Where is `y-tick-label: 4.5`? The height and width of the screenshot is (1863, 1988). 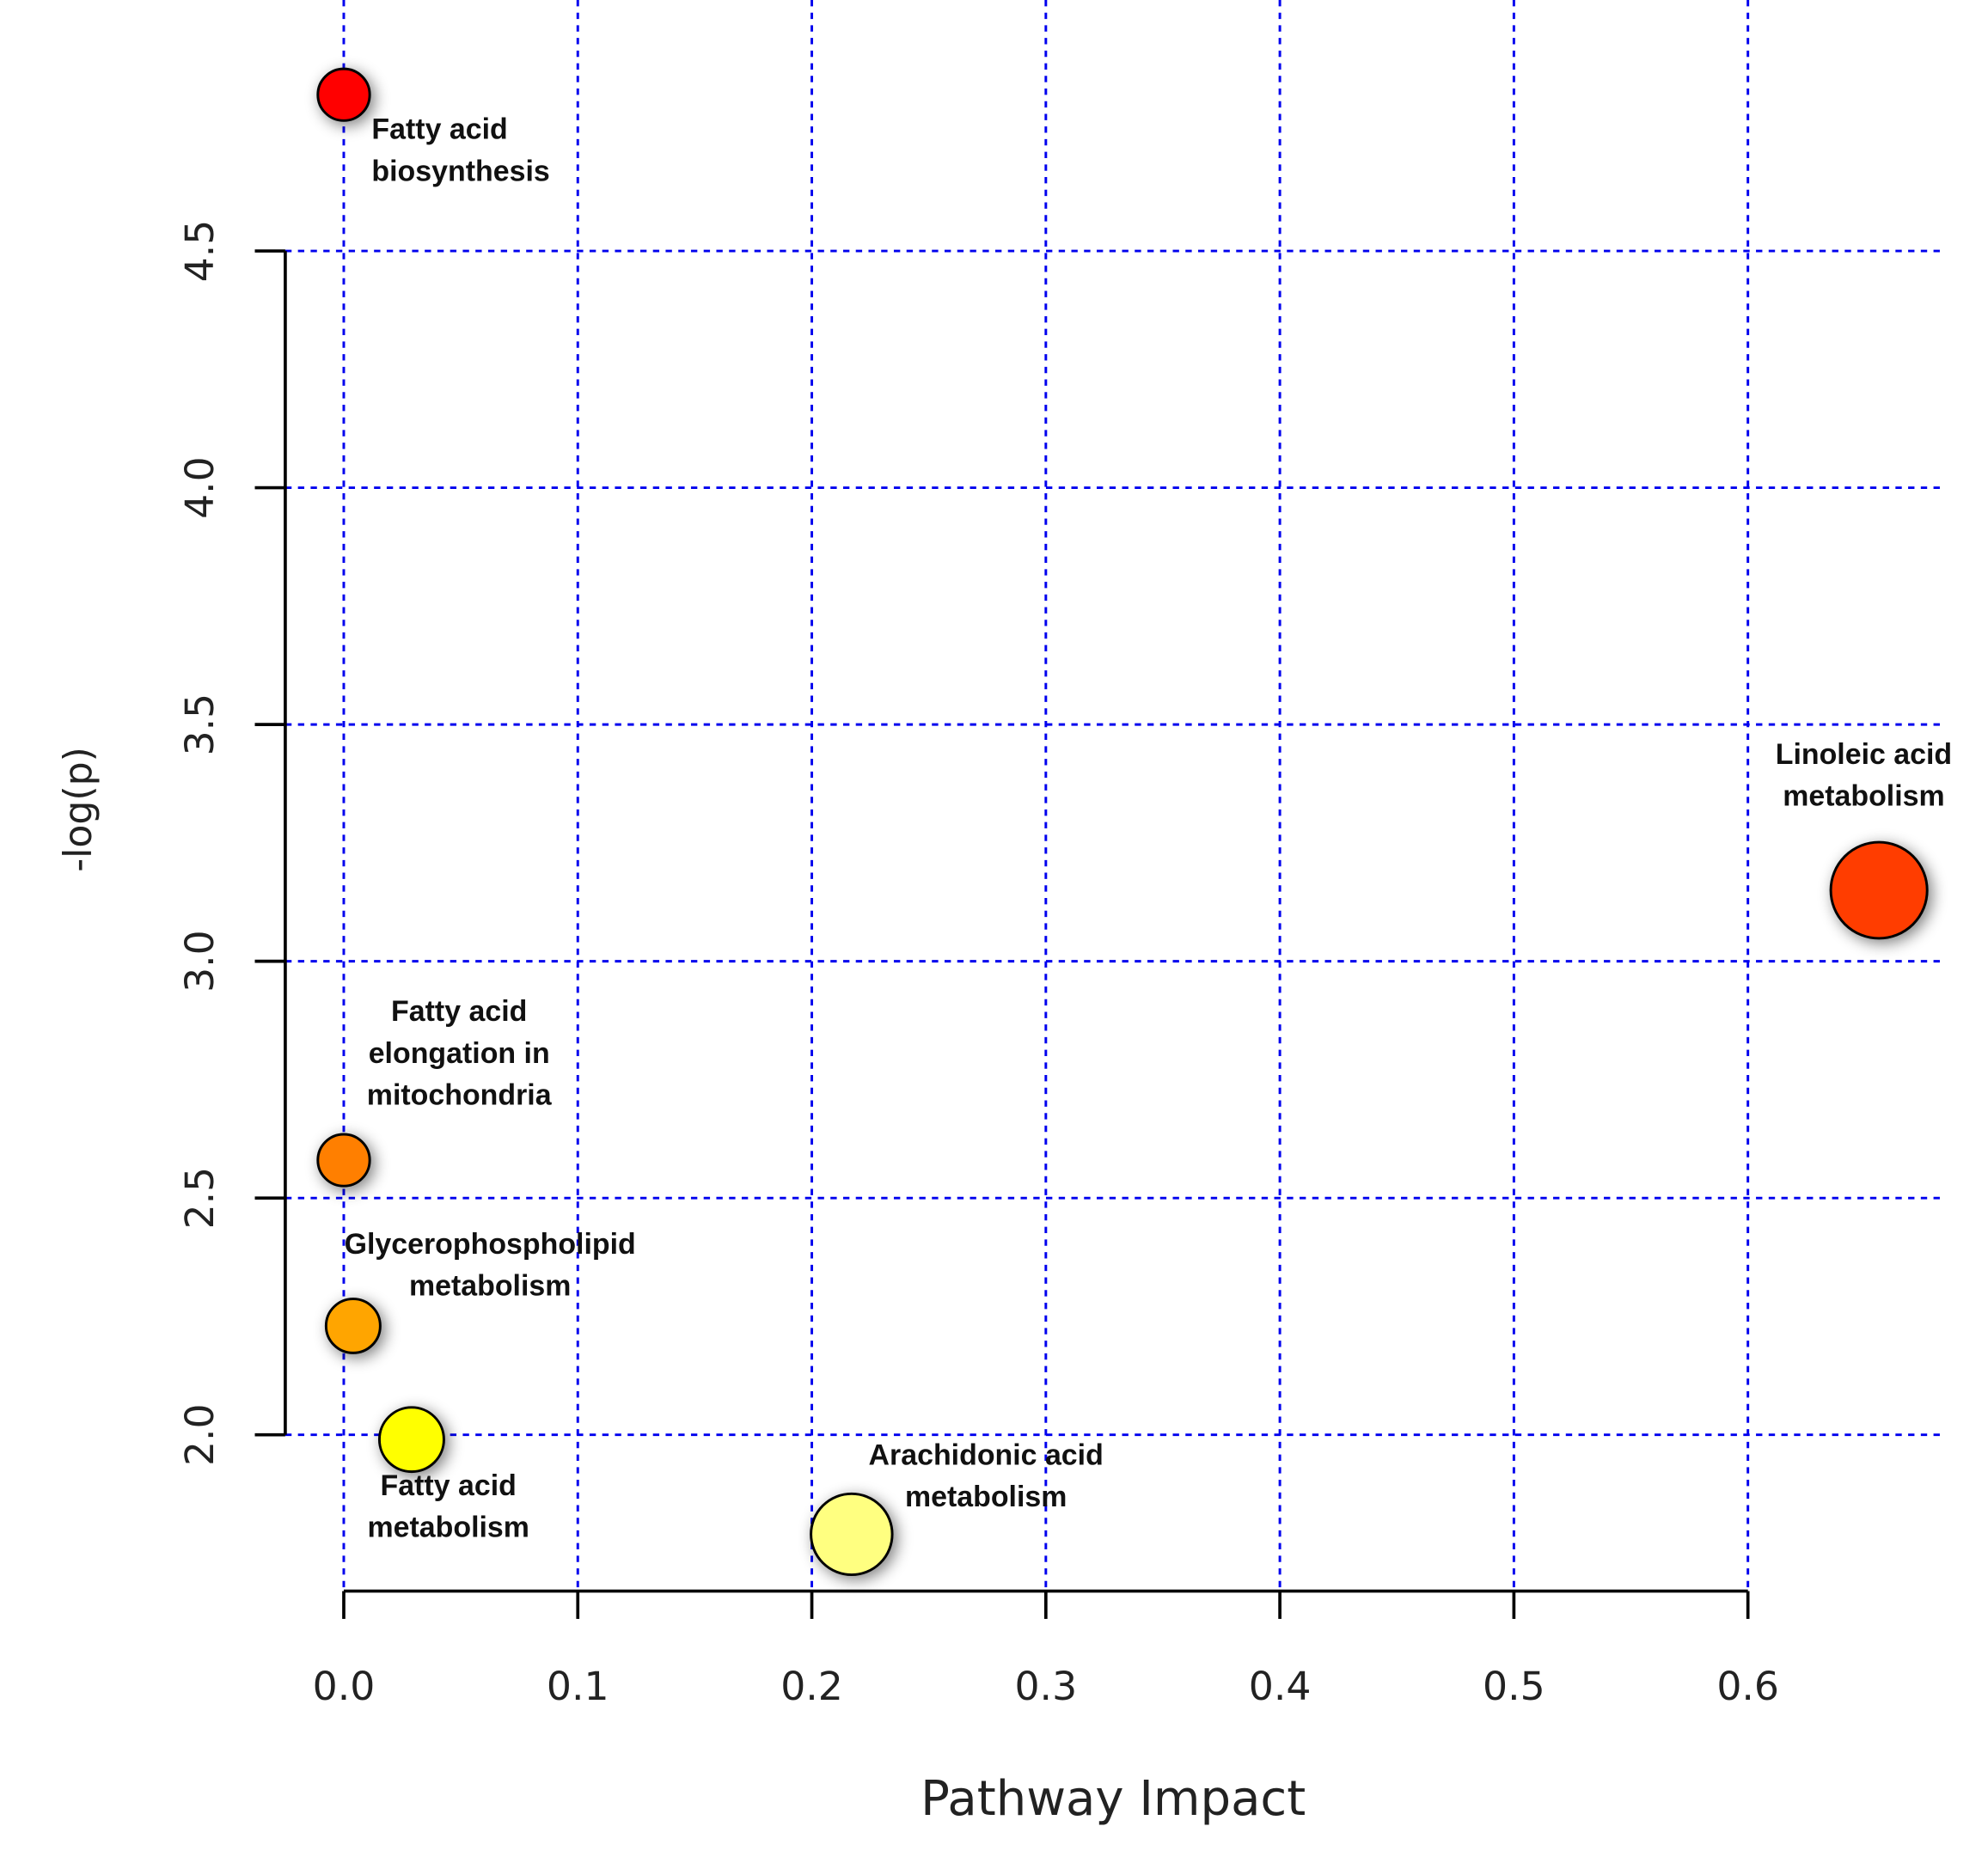
y-tick-label: 4.5 is located at coordinates (200, 252).